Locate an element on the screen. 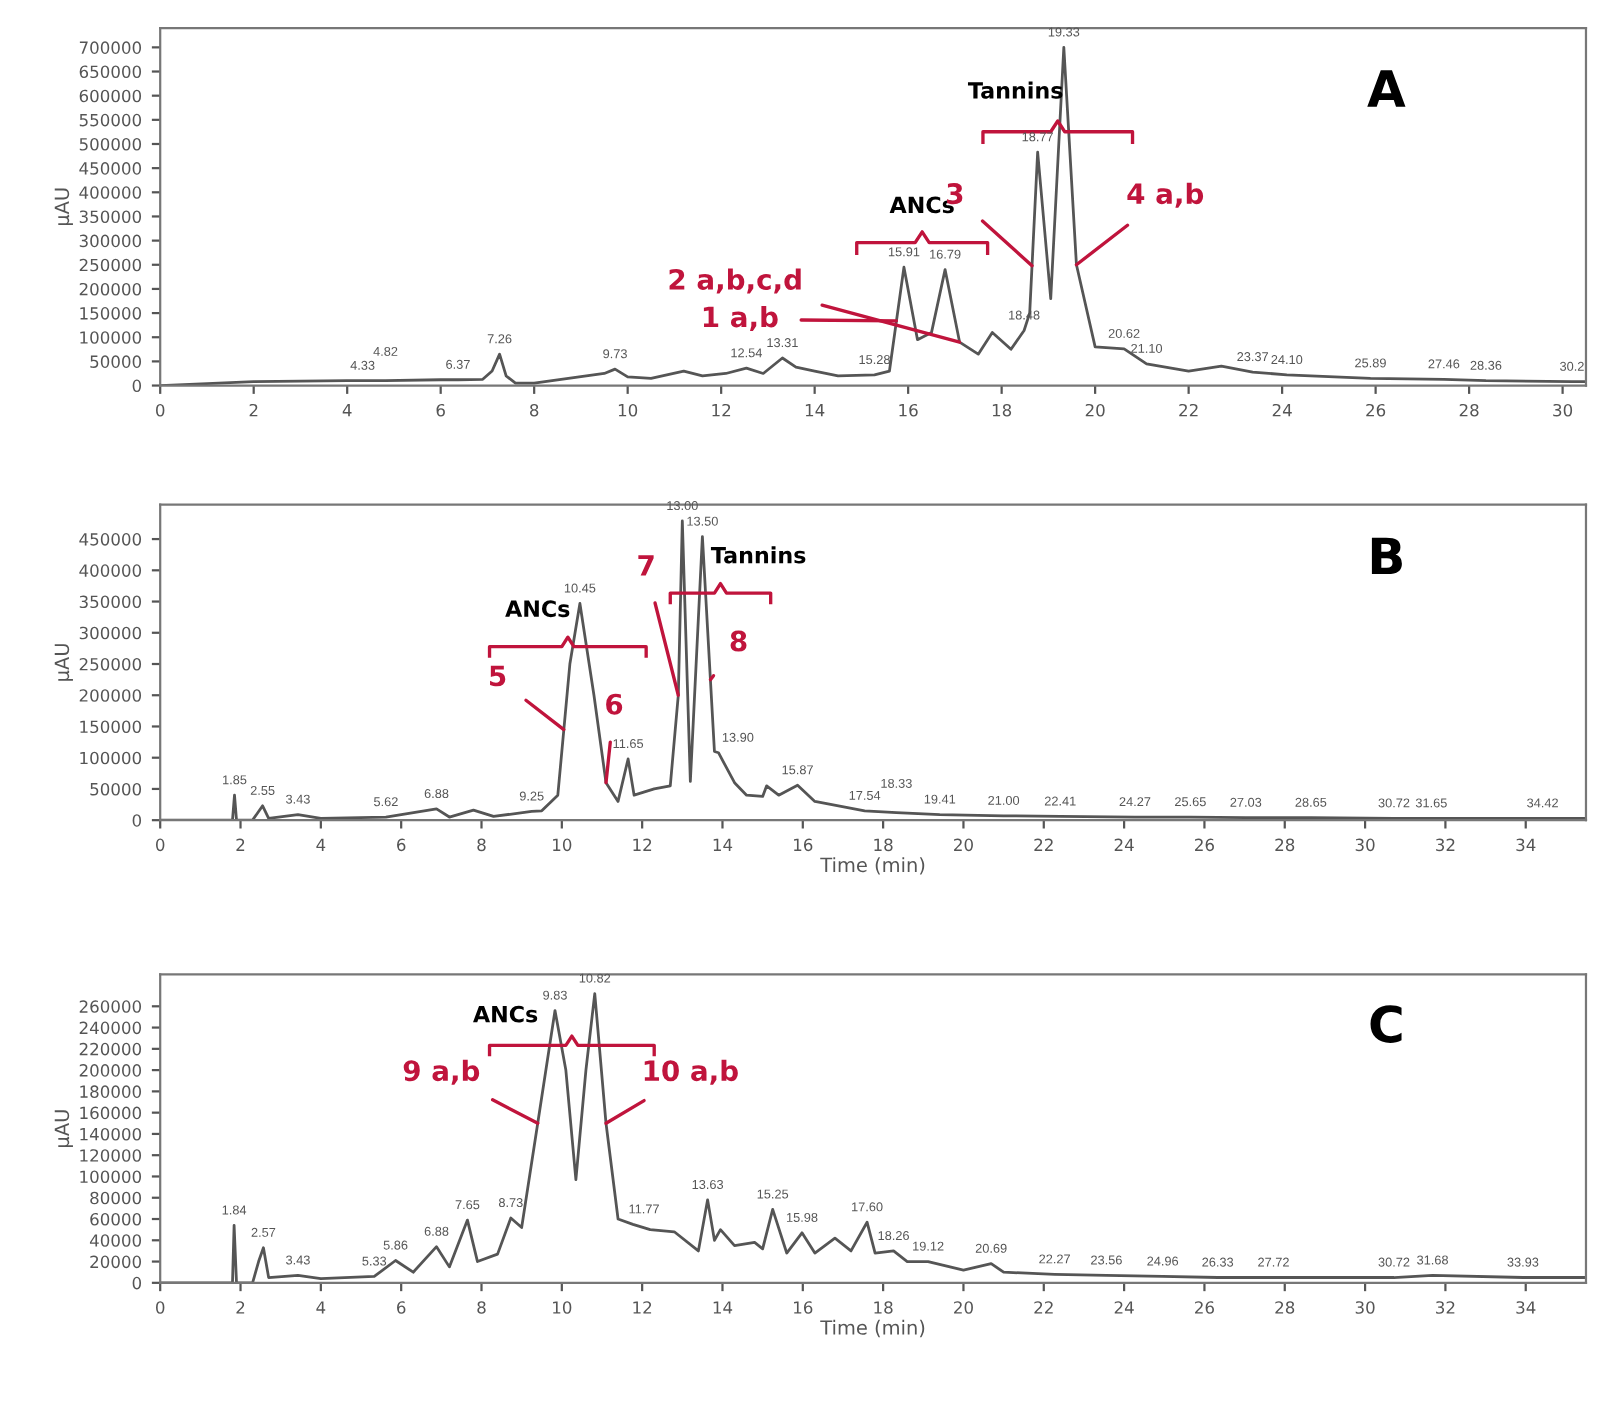  annotation: Tannins is located at coordinates (758, 555).